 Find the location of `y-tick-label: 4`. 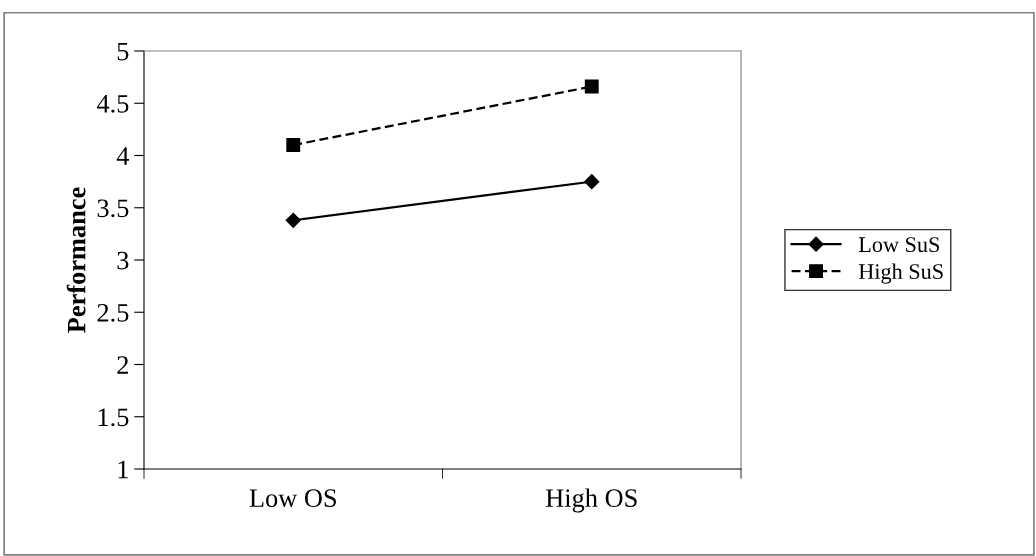

y-tick-label: 4 is located at coordinates (122, 156).